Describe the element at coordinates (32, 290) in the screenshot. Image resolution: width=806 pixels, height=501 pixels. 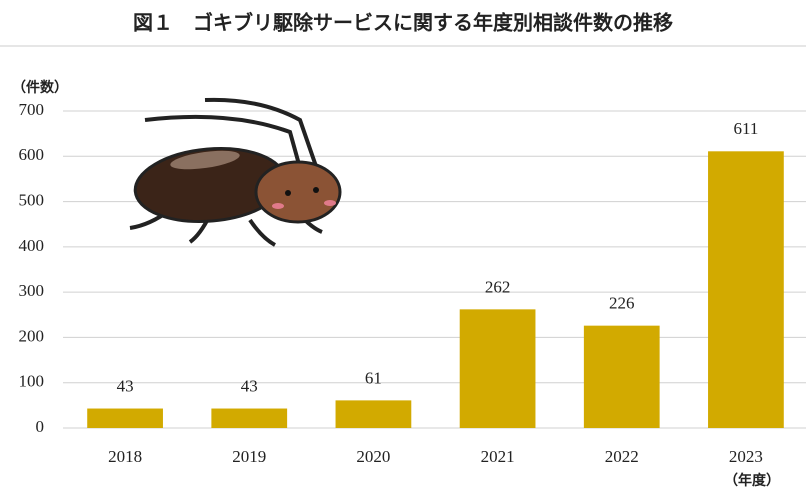
I see `y-tick-label: 300` at that location.